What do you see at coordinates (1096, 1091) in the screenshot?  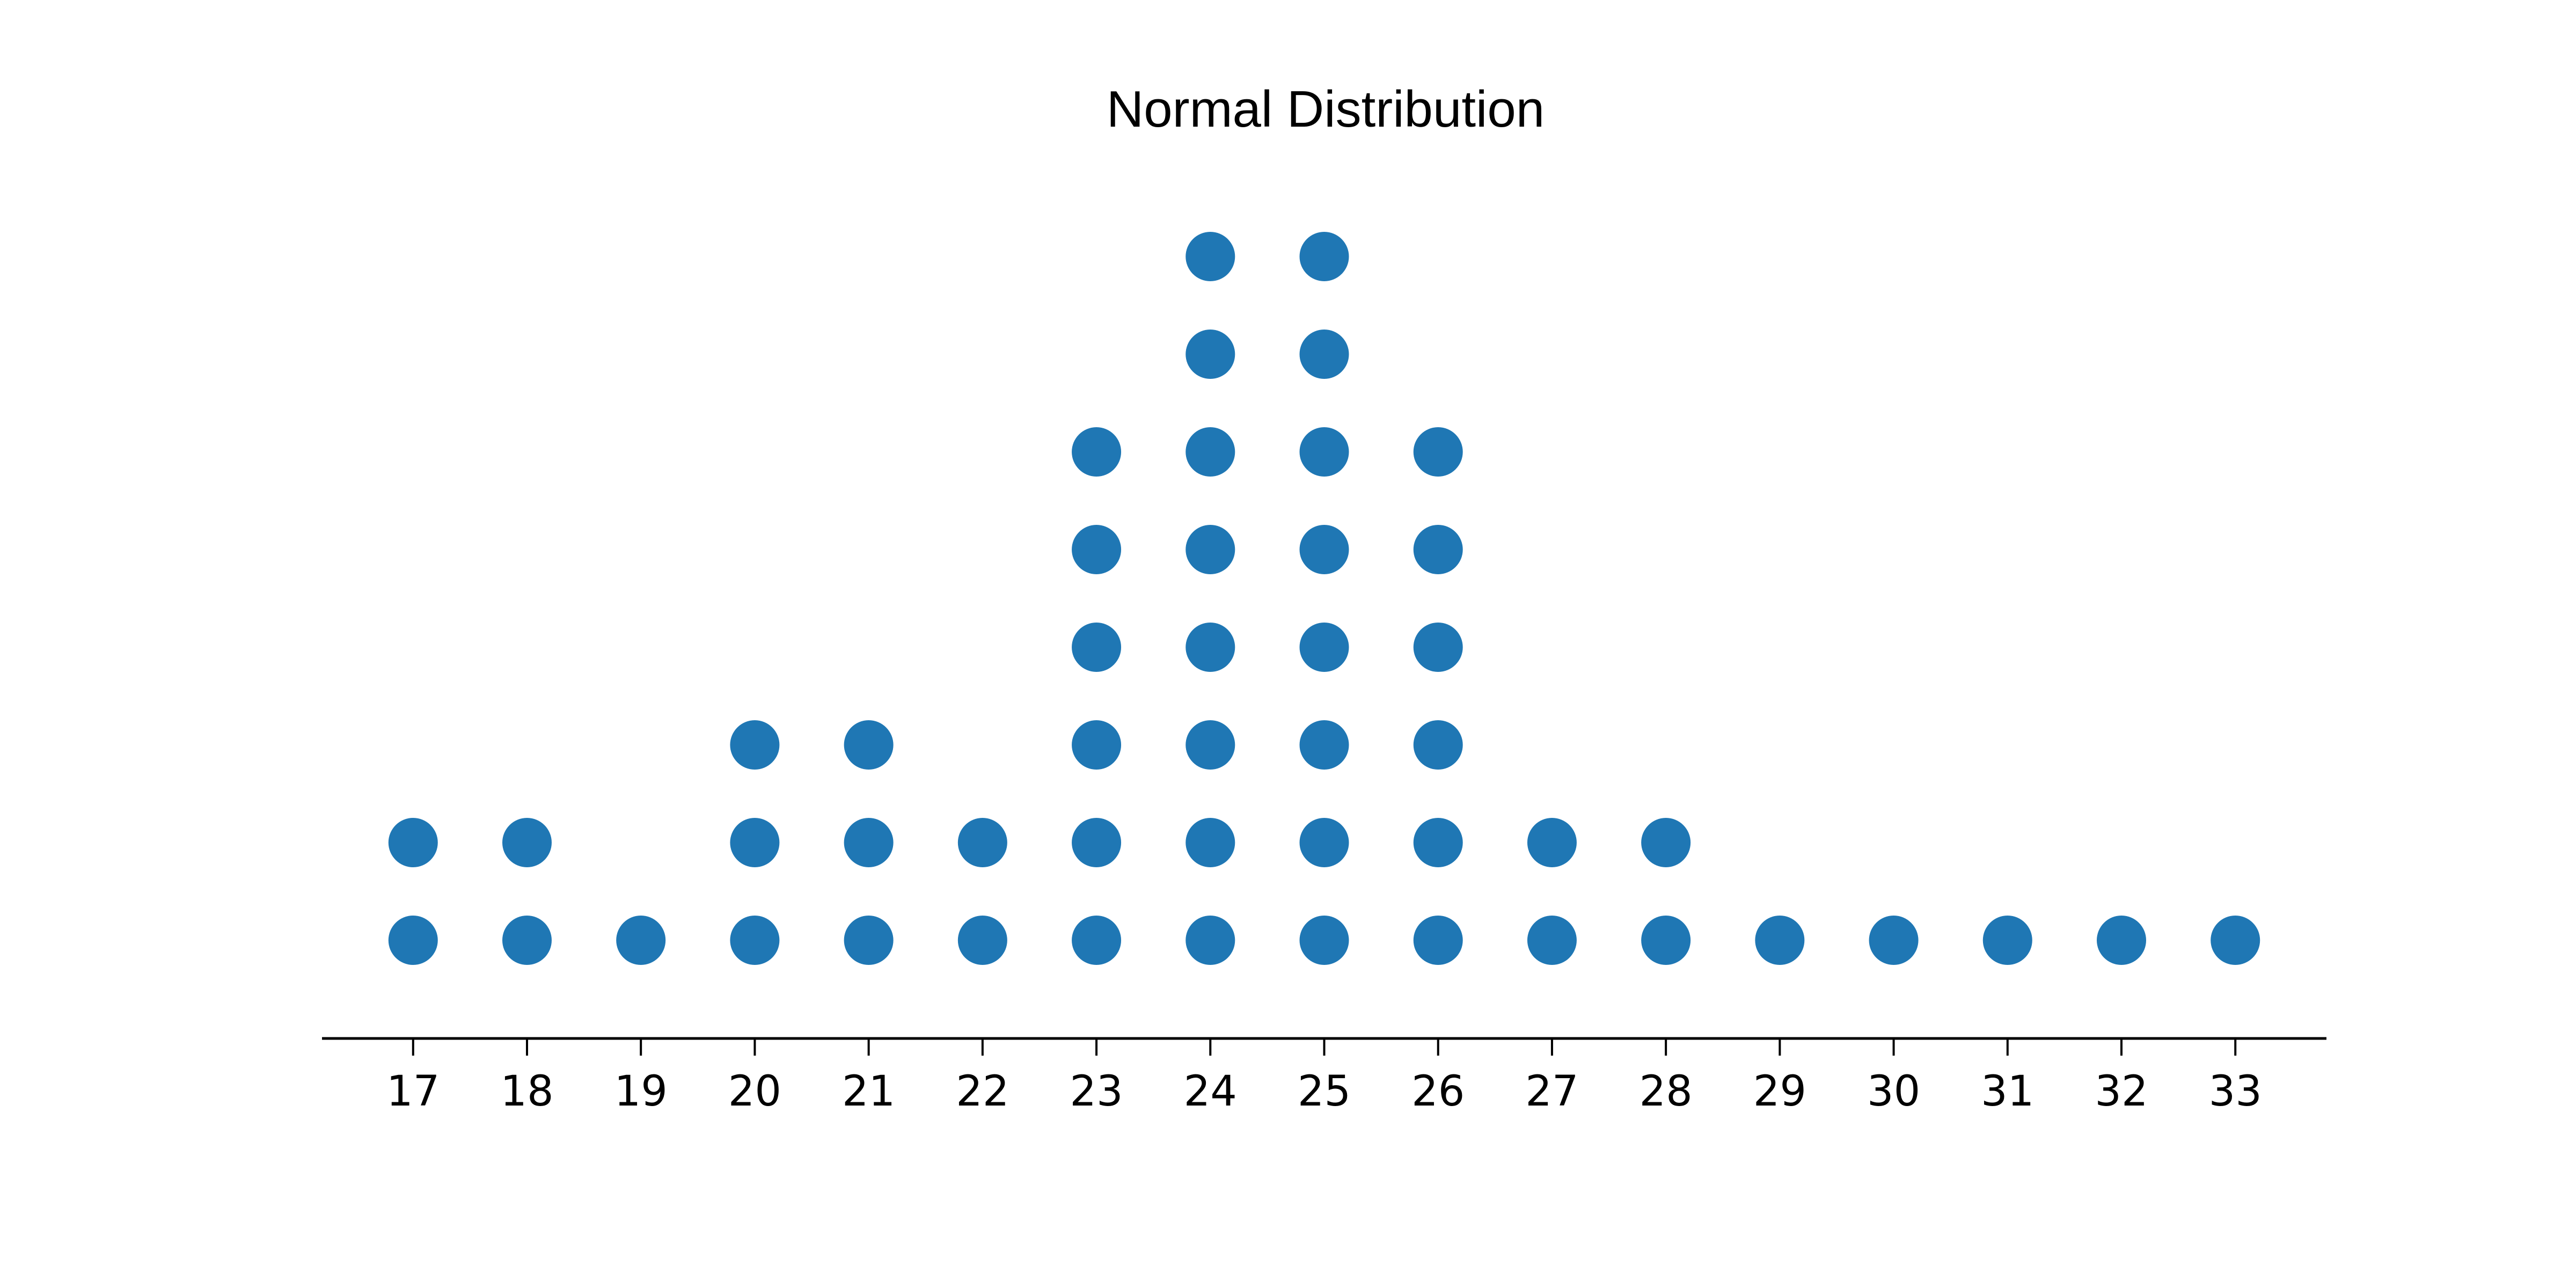 I see `x-tick-label: 23` at bounding box center [1096, 1091].